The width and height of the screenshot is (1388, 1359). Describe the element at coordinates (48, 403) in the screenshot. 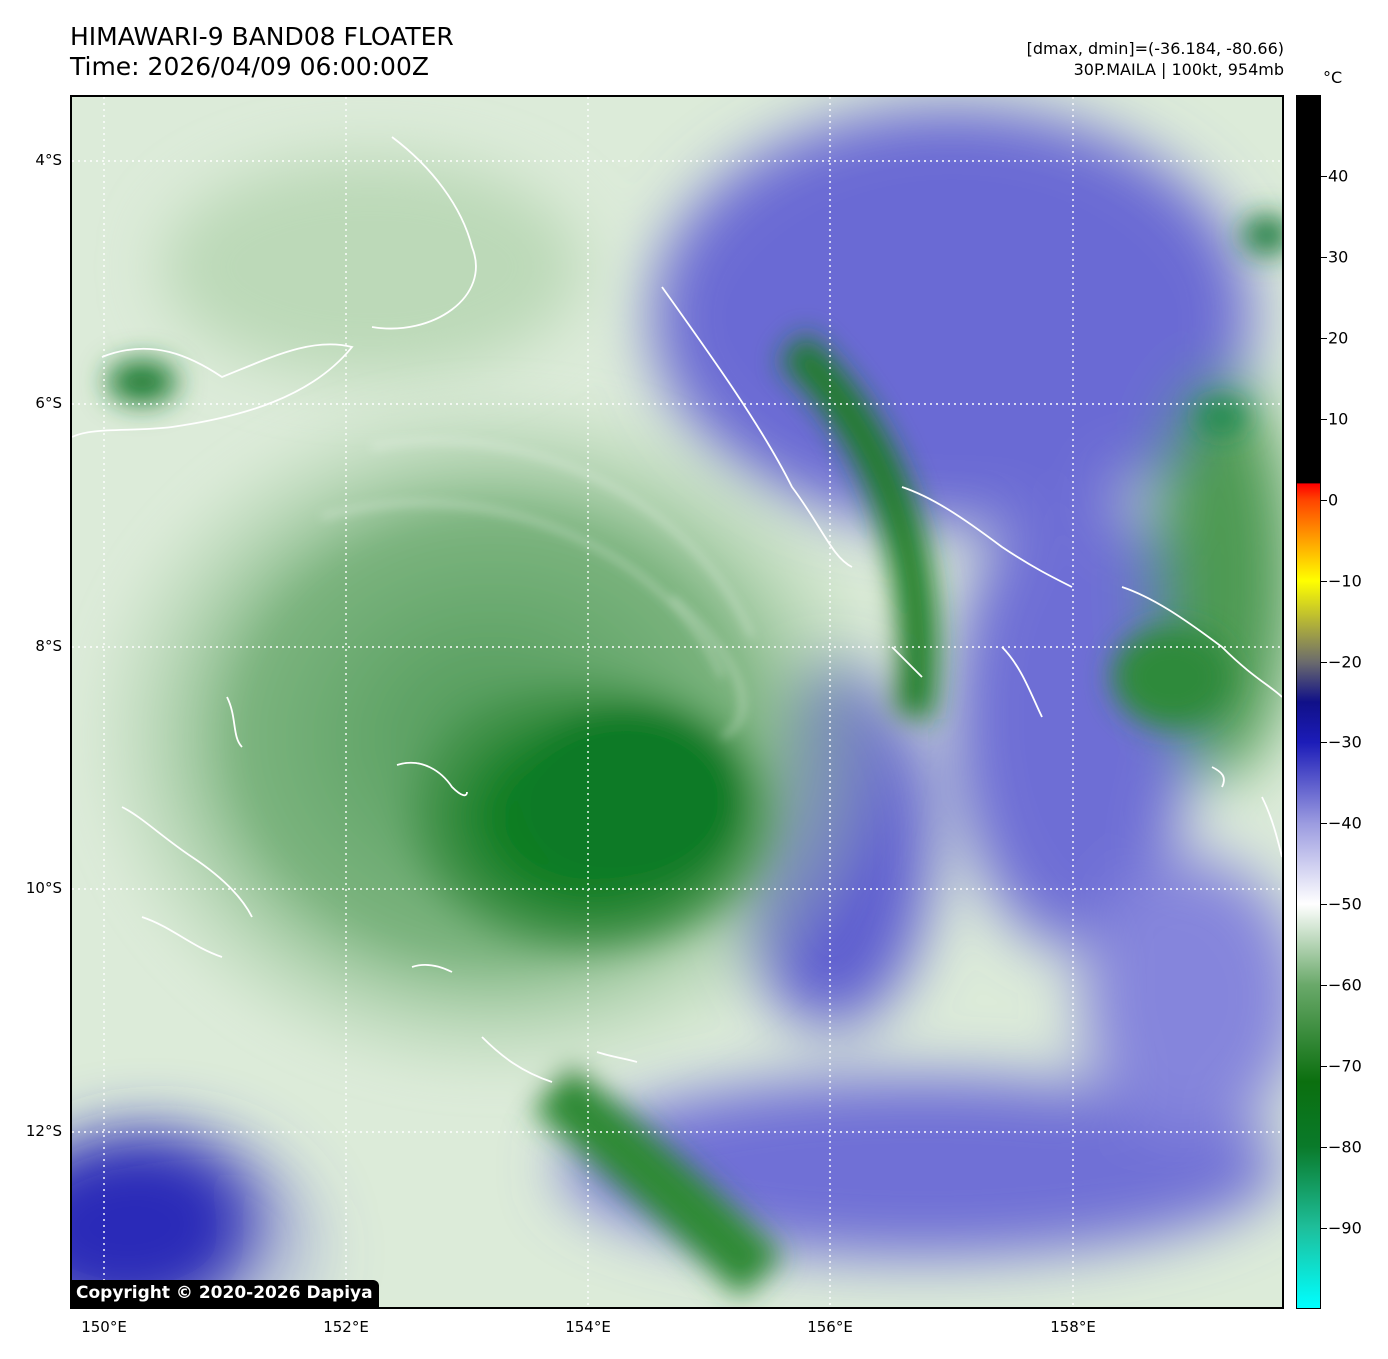

I see `lat-label-6s: 6°S` at that location.